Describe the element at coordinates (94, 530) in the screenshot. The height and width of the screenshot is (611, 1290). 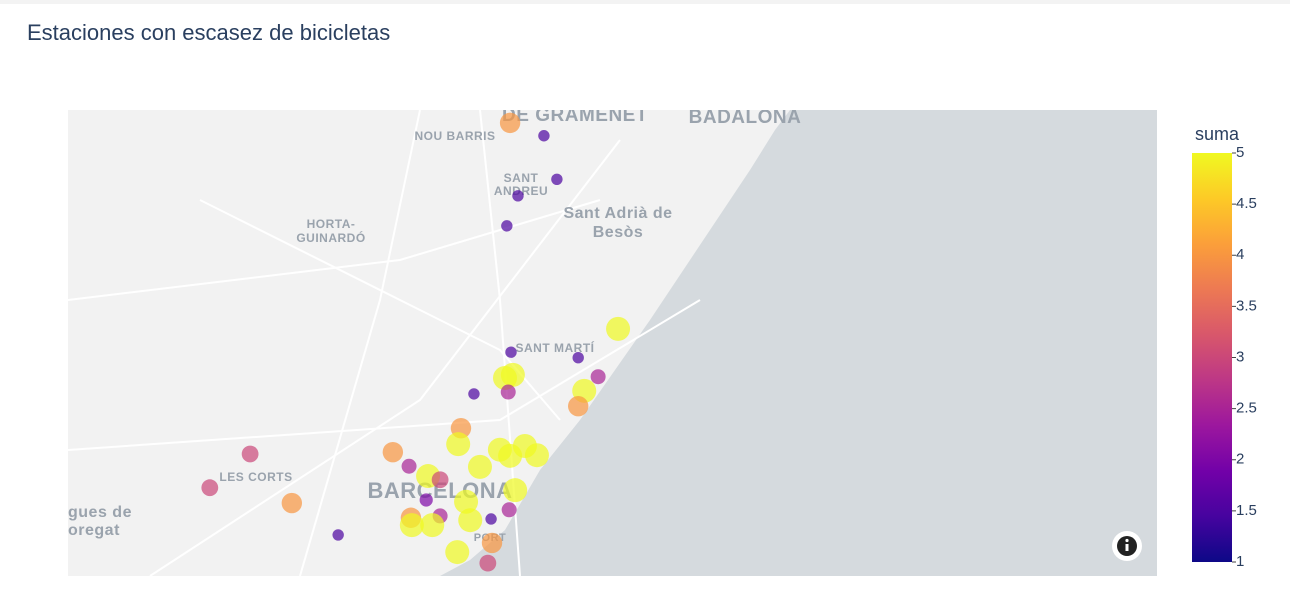
I see `place-label: oregat` at that location.